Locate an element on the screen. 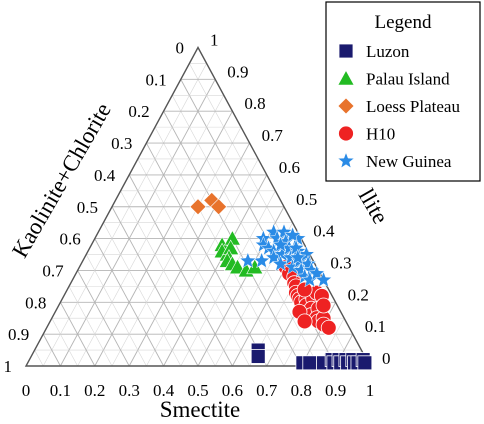  legend-marker-h10 is located at coordinates (346, 133).